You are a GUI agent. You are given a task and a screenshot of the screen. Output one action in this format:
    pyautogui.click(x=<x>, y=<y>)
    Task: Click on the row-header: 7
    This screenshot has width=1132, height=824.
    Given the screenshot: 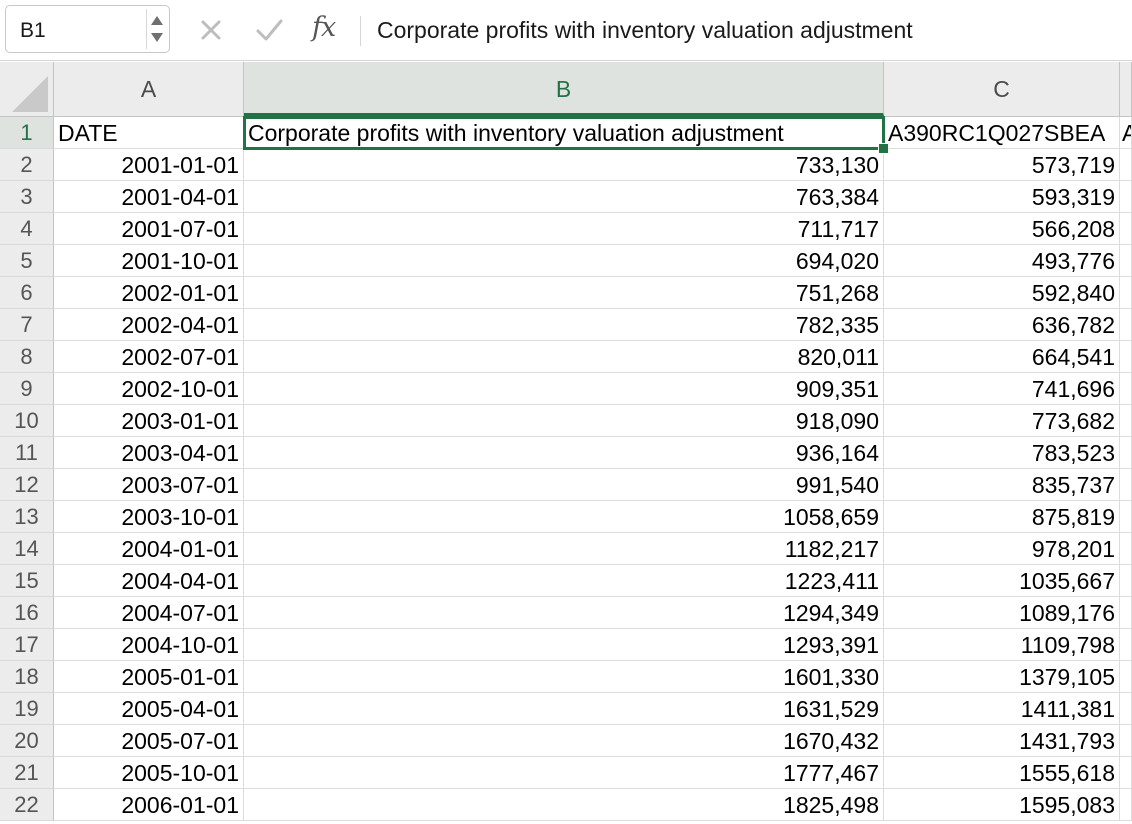 What is the action you would take?
    pyautogui.click(x=27, y=325)
    